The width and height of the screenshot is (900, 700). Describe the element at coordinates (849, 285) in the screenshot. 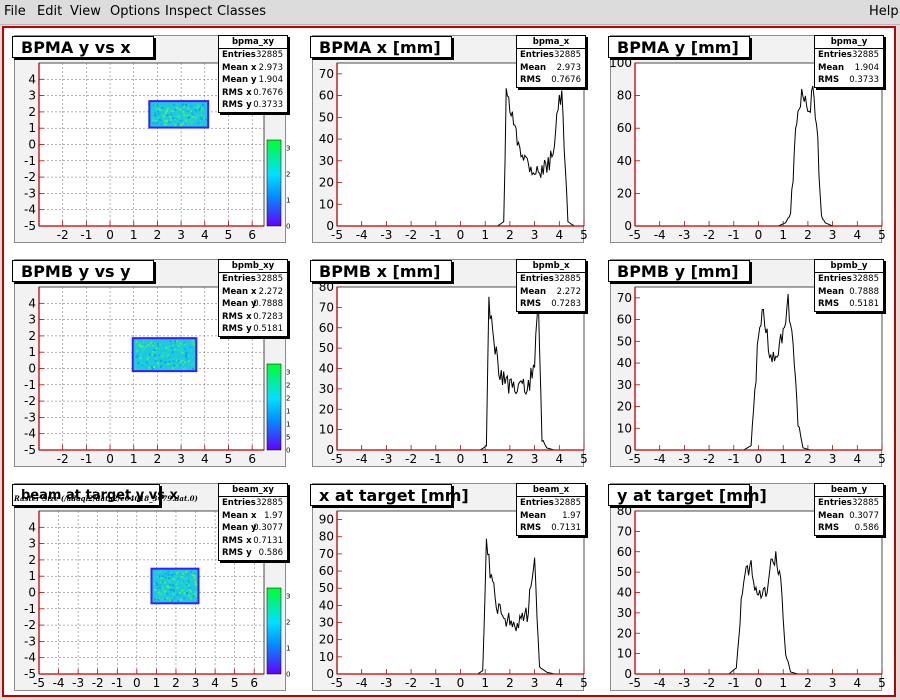

I see `stats-box: bpmb_y Entries 32885 Mean 0.7888 RMS 0.5181` at that location.